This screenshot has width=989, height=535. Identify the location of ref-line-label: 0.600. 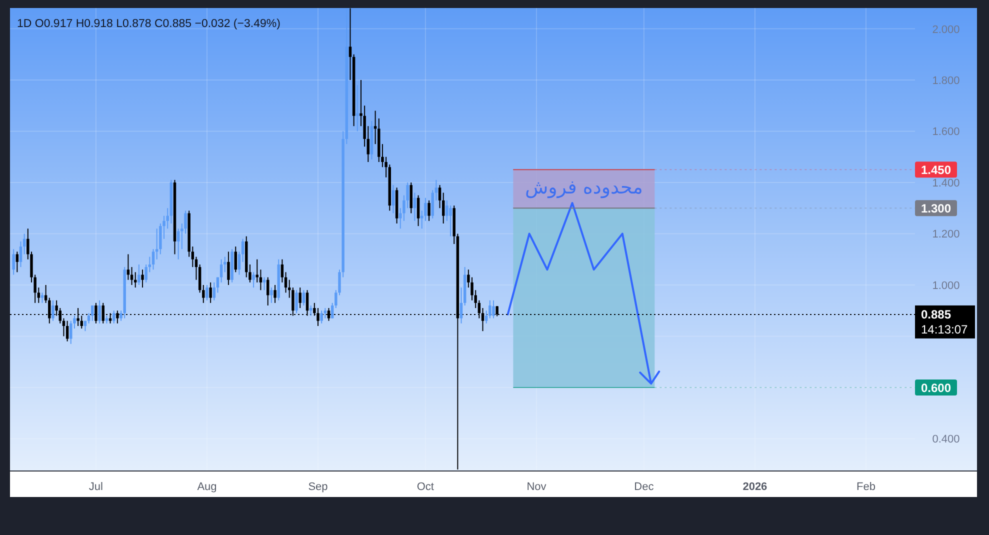
(936, 387).